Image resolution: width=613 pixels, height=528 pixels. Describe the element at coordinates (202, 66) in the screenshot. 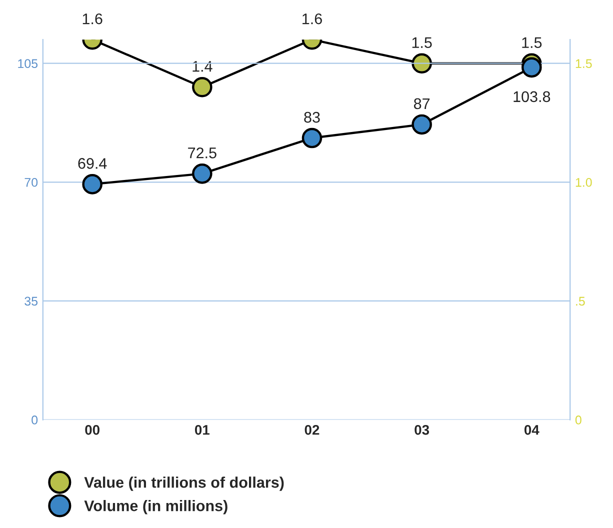

I see `data-label: 1.4` at that location.